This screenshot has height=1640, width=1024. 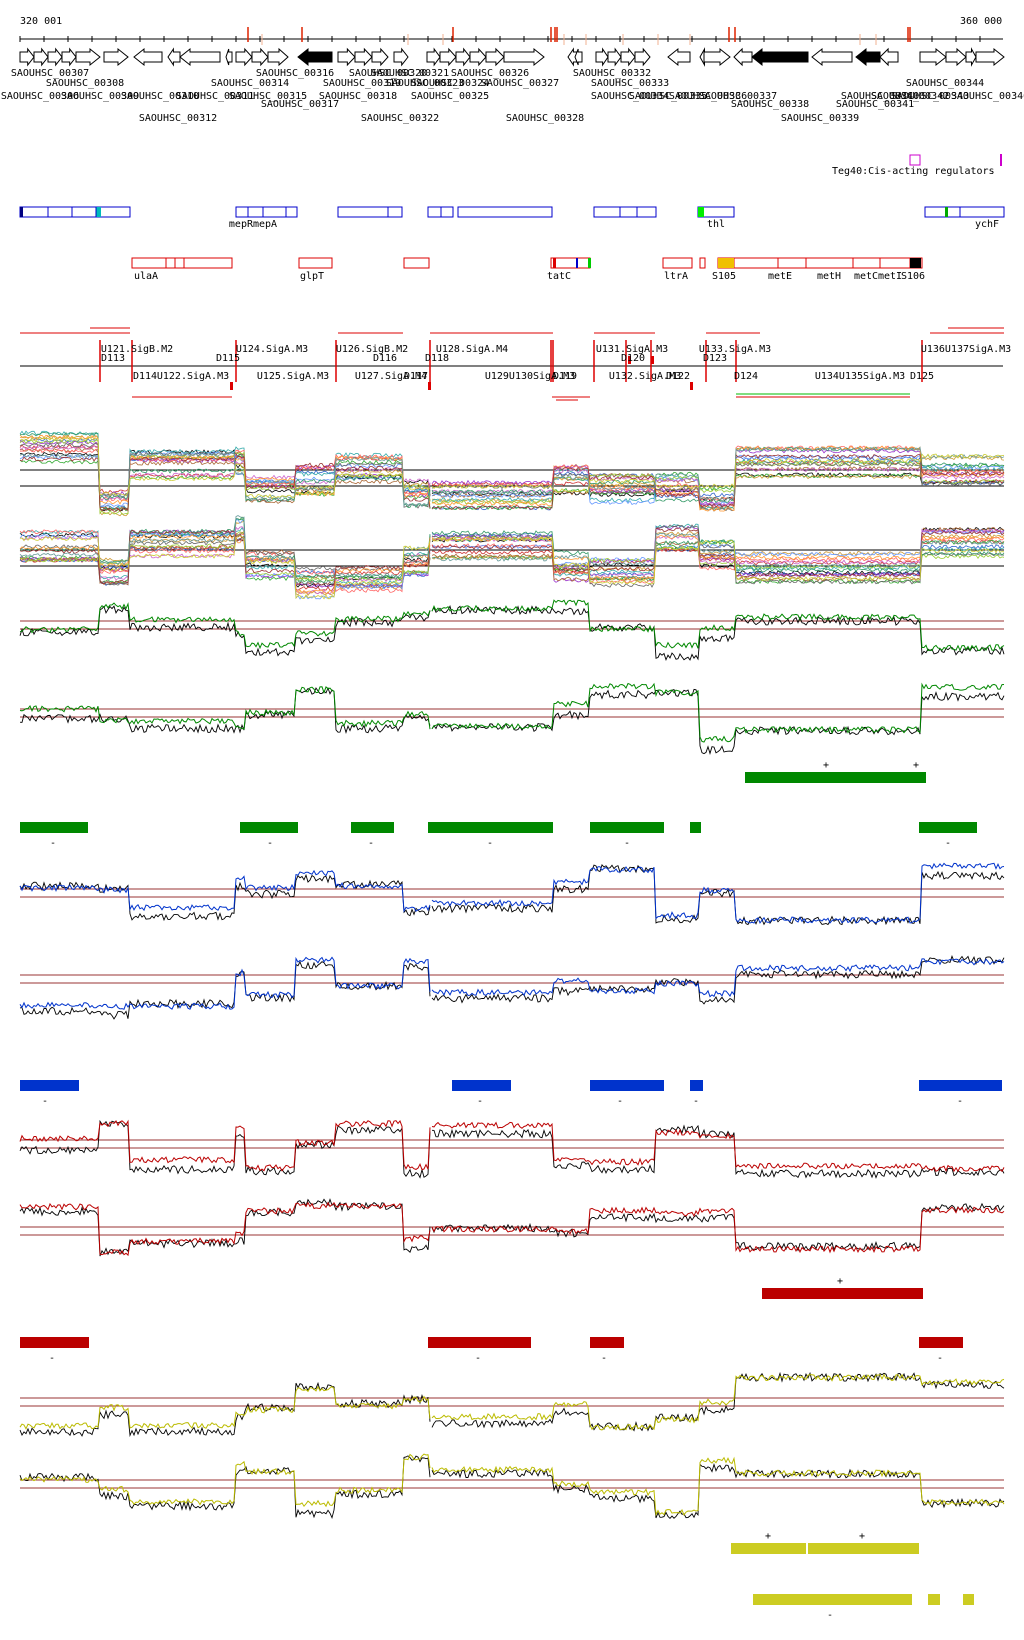 What do you see at coordinates (512, 1227) in the screenshot?
I see `expression-panel` at bounding box center [512, 1227].